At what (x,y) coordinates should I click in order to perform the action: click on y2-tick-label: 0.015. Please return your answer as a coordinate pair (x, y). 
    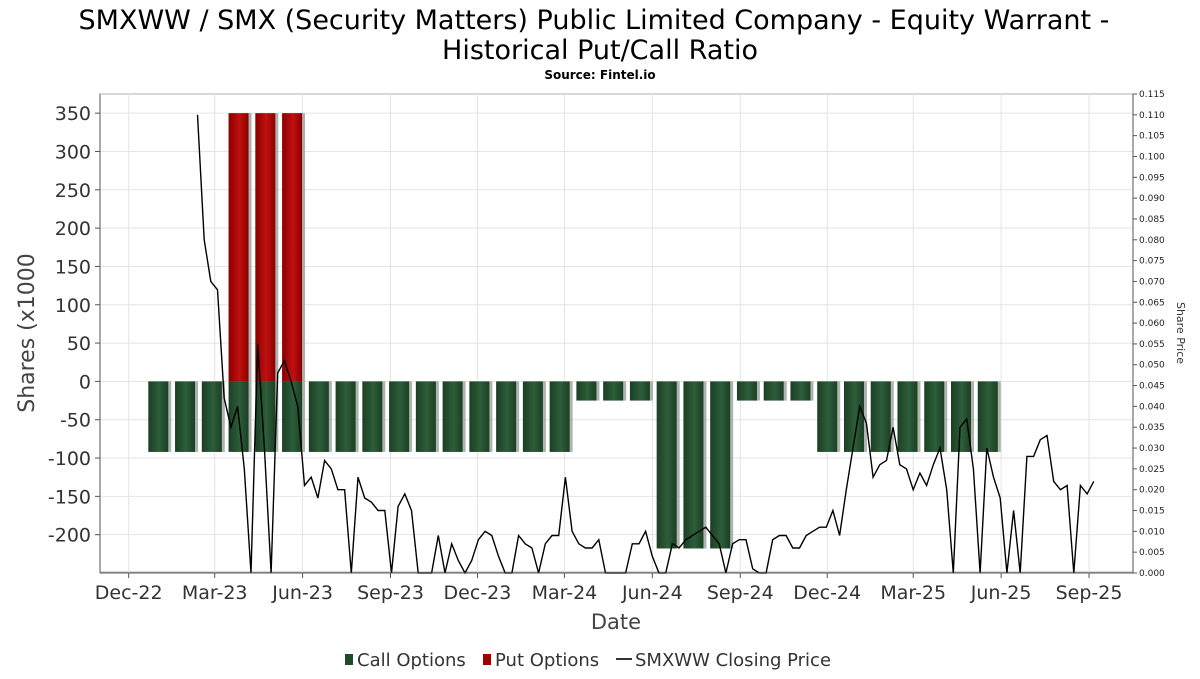
    Looking at the image, I should click on (1152, 512).